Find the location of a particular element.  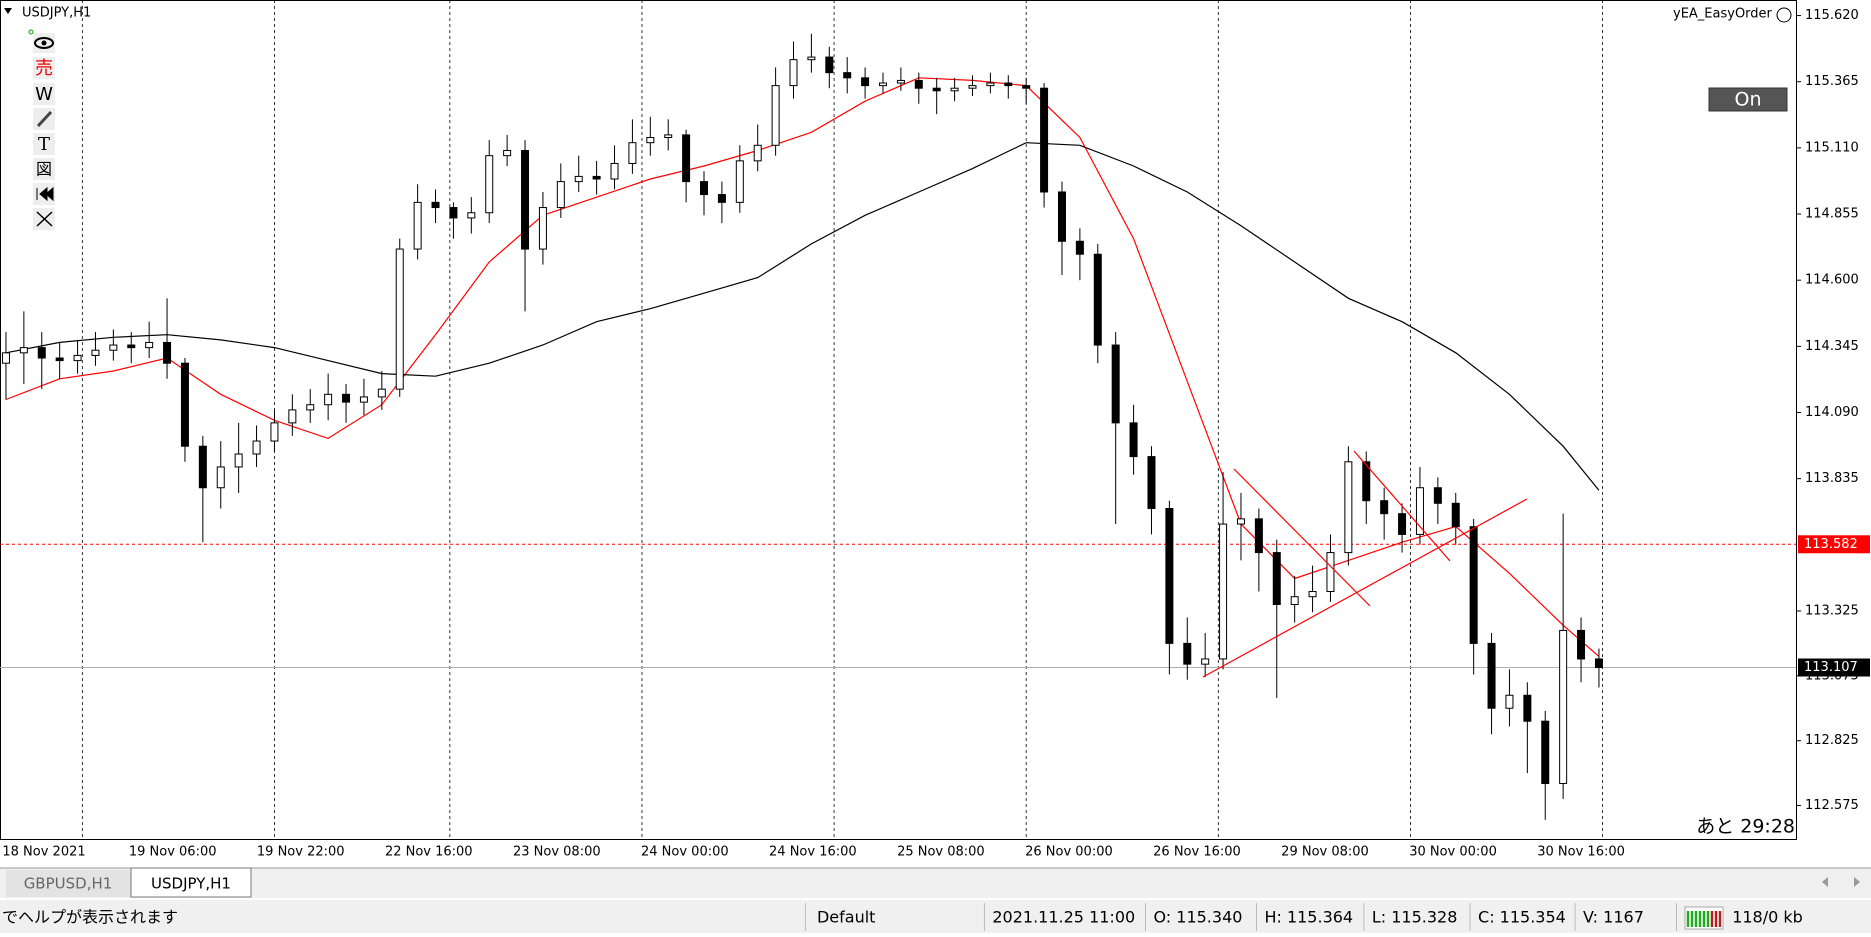

y-tick-label: 114.345 is located at coordinates (1832, 346).